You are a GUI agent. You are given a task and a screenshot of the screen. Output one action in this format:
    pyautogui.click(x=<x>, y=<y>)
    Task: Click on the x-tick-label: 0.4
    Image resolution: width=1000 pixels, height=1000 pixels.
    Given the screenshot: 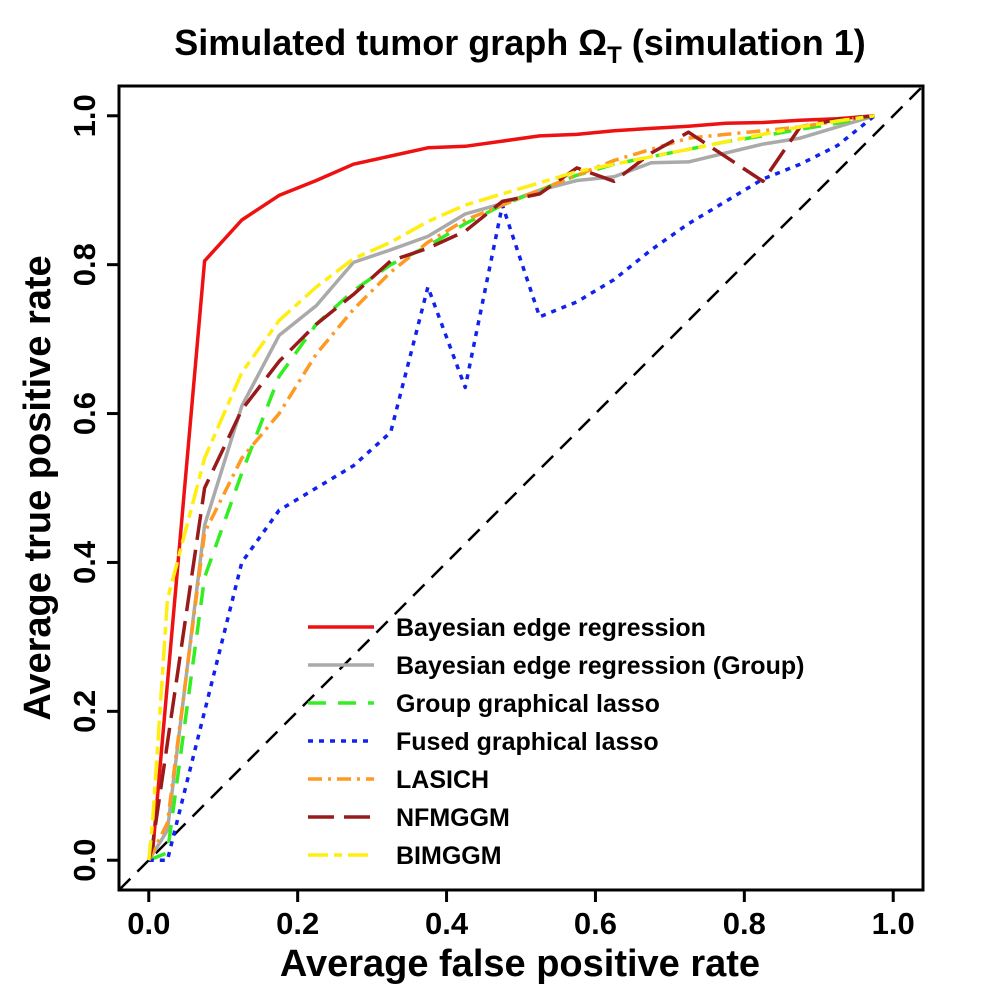 What is the action you would take?
    pyautogui.click(x=447, y=923)
    